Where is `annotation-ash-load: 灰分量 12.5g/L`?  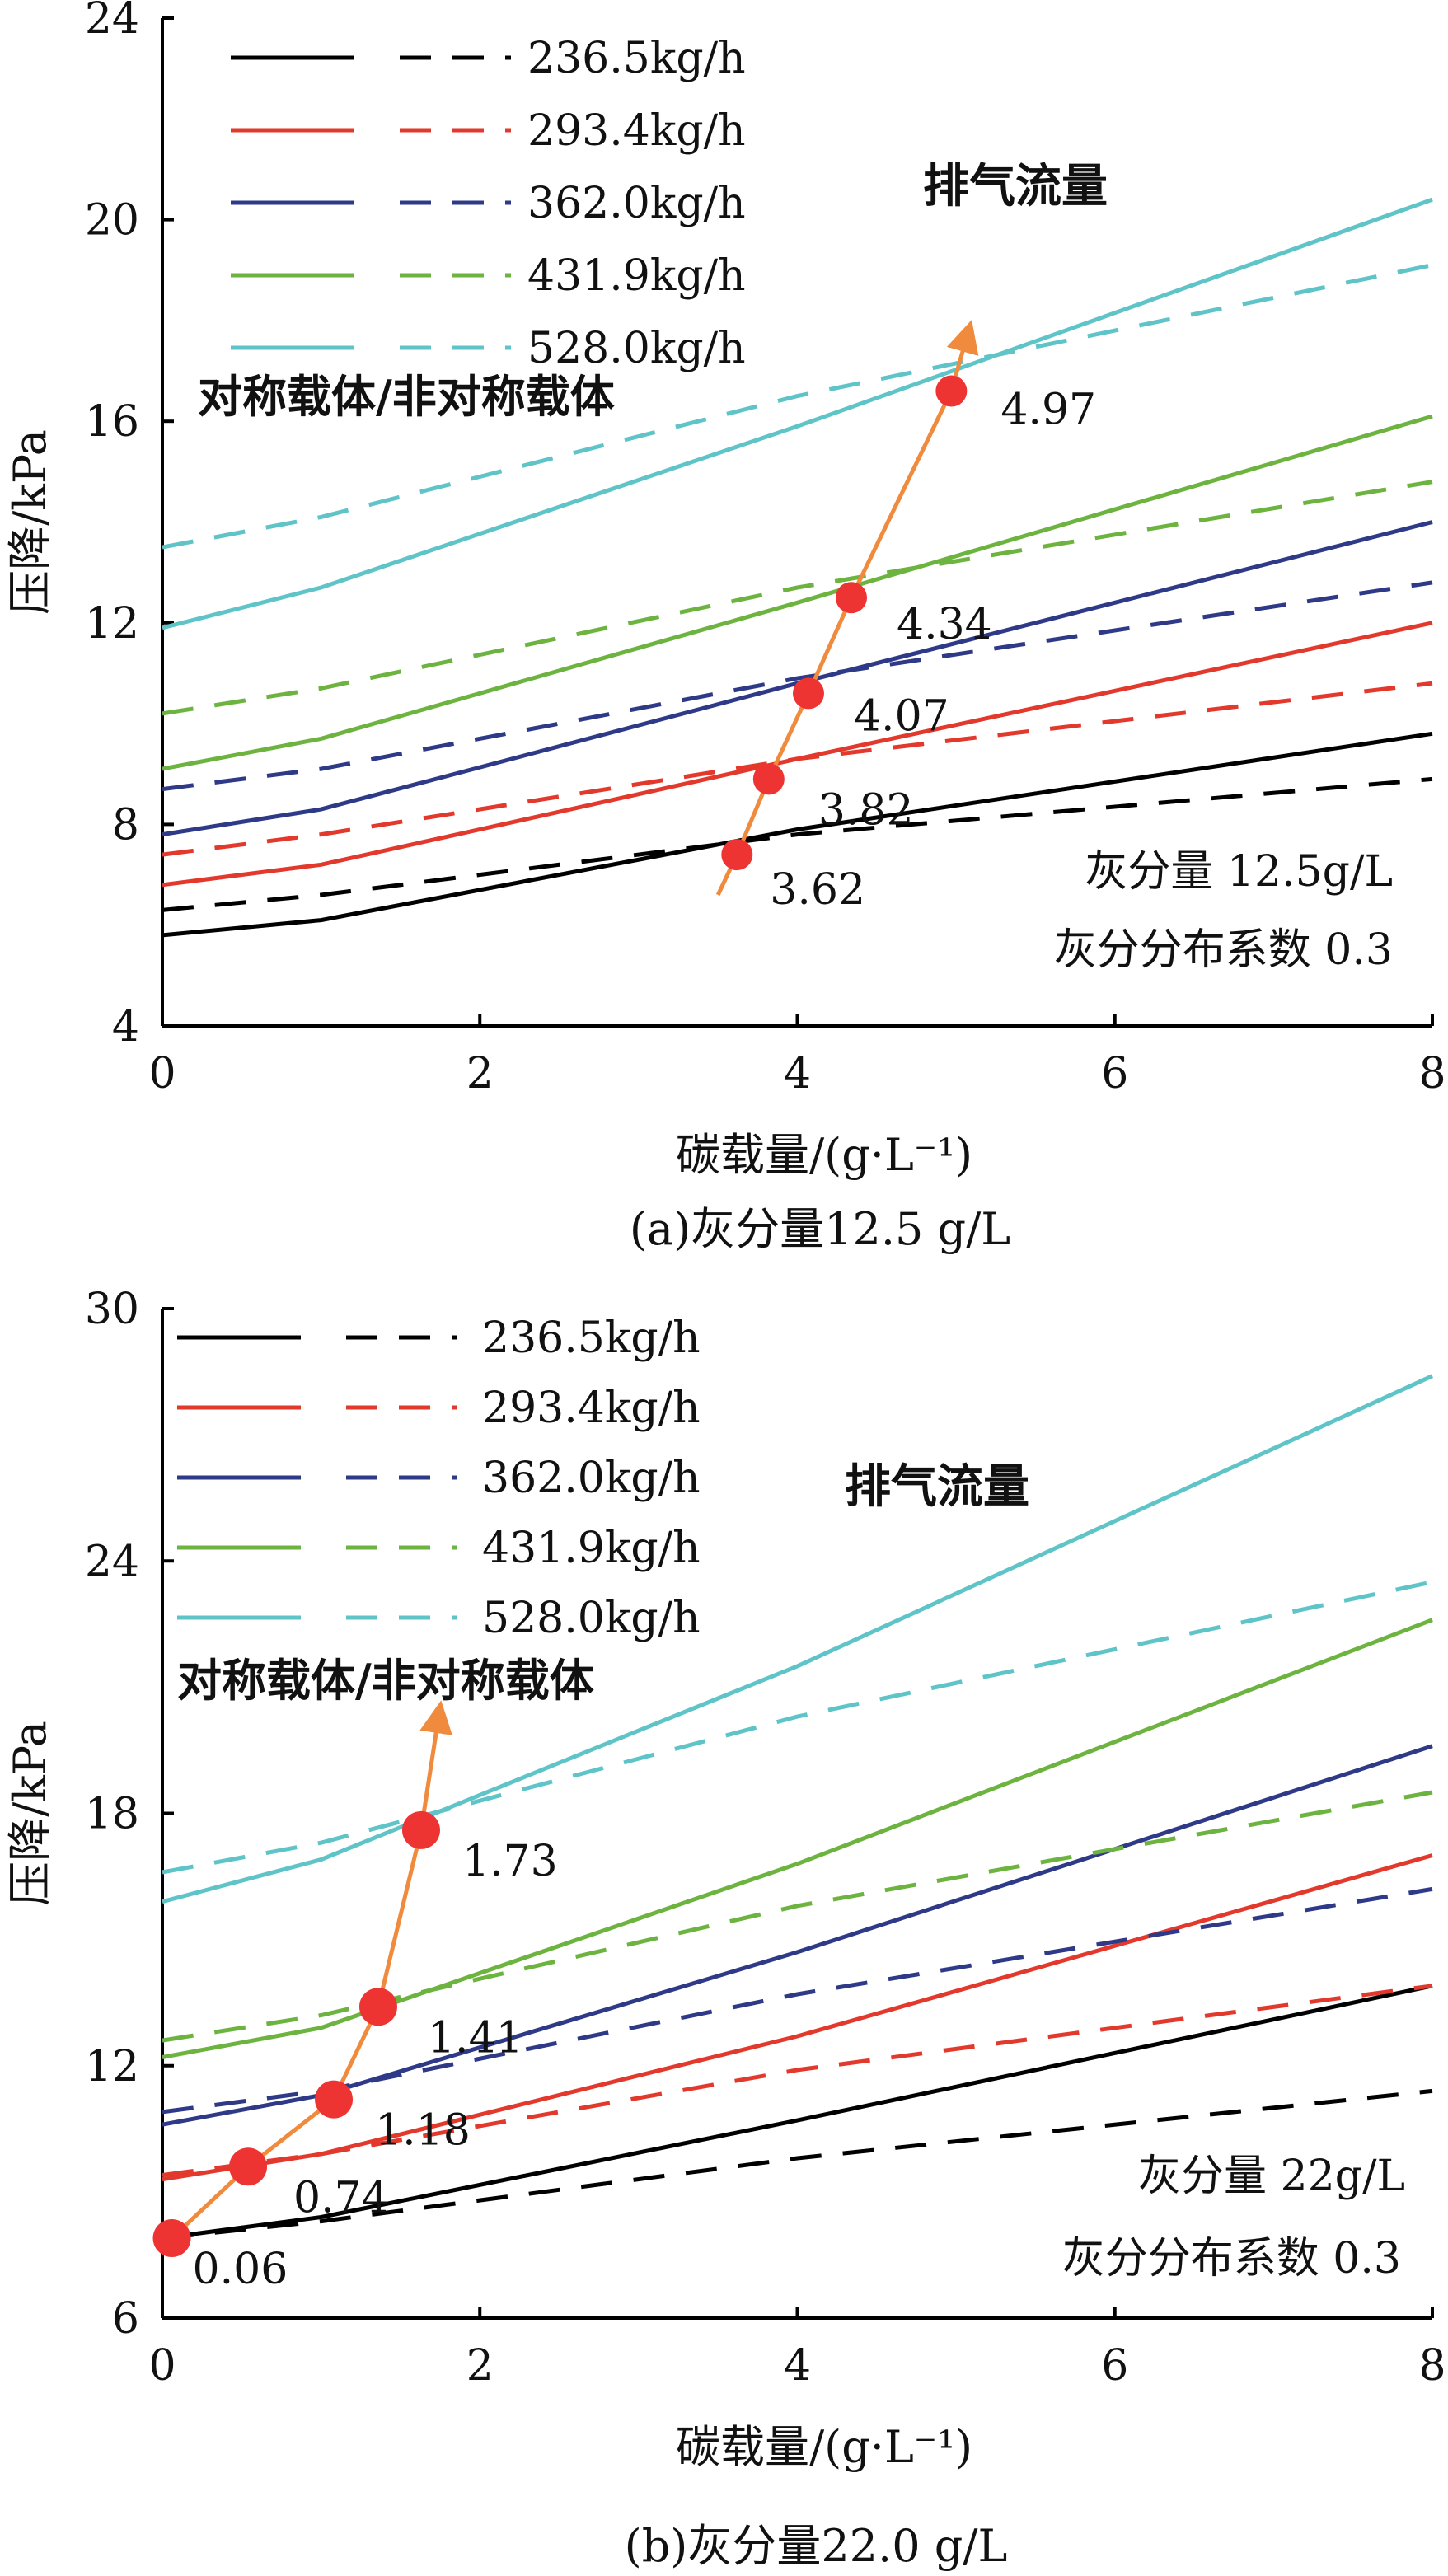
annotation-ash-load: 灰分量 12.5g/L is located at coordinates (1239, 872).